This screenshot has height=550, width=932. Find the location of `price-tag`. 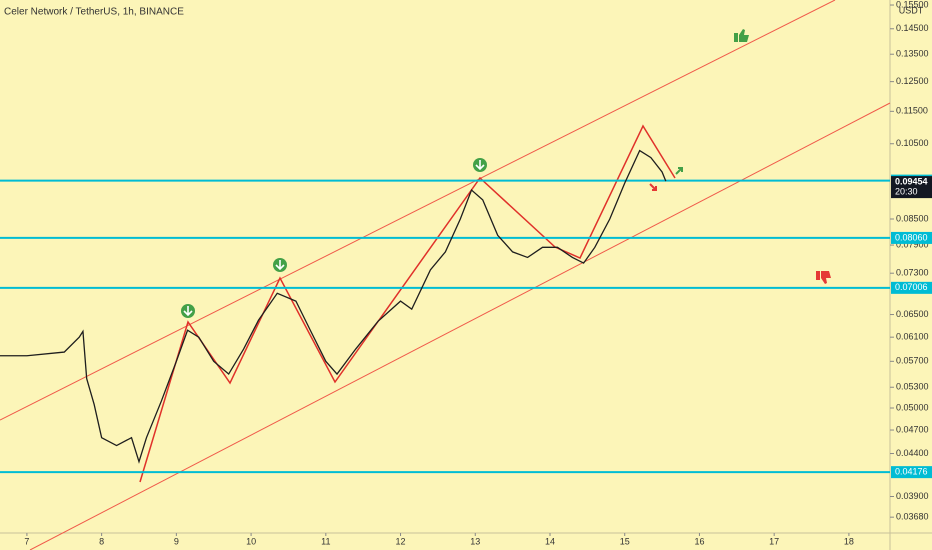

price-tag is located at coordinates (911, 187).